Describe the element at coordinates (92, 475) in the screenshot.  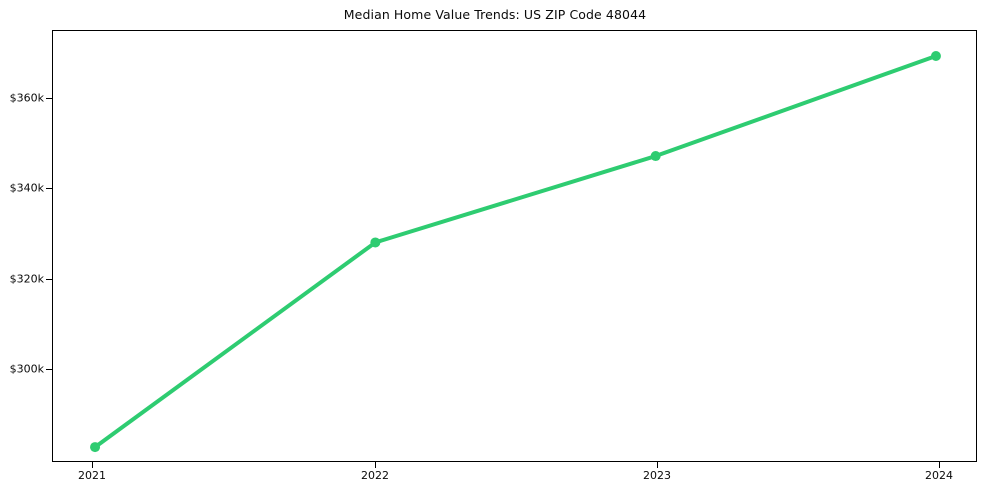
I see `x-tick-label: 2021` at that location.